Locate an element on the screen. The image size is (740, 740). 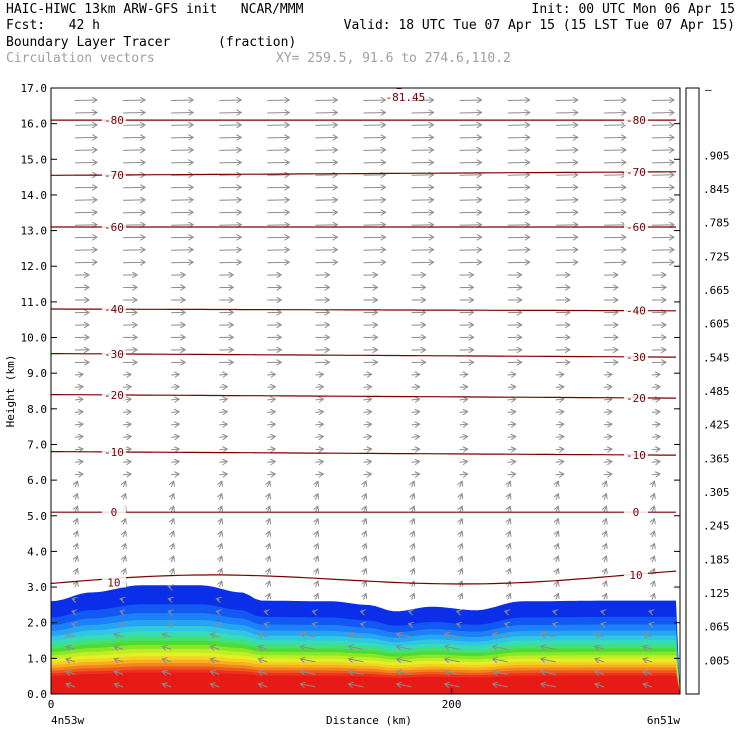
minimum-value: -81.45 is located at coordinates (406, 97).